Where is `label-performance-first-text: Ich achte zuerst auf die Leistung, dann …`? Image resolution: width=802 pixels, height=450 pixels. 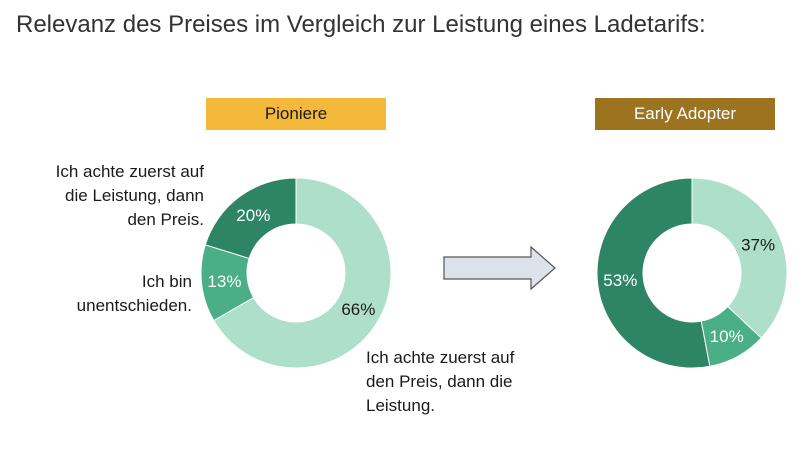
label-performance-first-text: Ich achte zuerst auf die Leistung, dann … is located at coordinates (129, 195).